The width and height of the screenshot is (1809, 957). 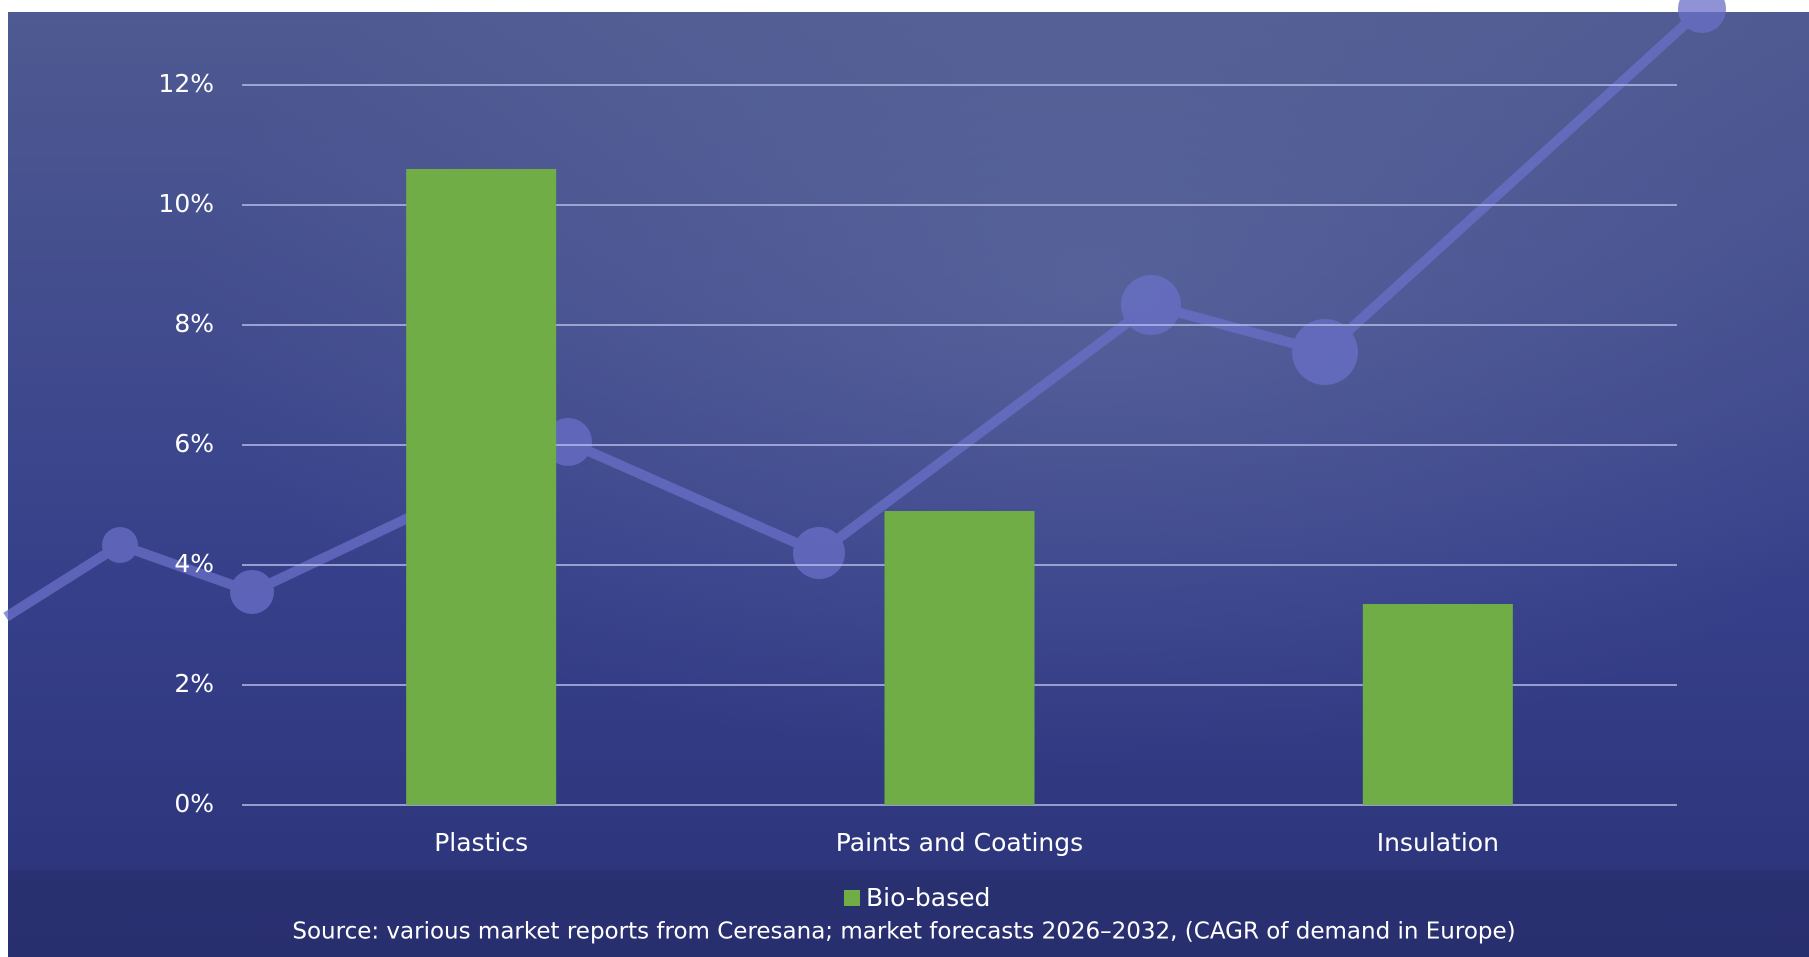 I want to click on x-tick-label: Paints and Coatings, so click(x=959, y=842).